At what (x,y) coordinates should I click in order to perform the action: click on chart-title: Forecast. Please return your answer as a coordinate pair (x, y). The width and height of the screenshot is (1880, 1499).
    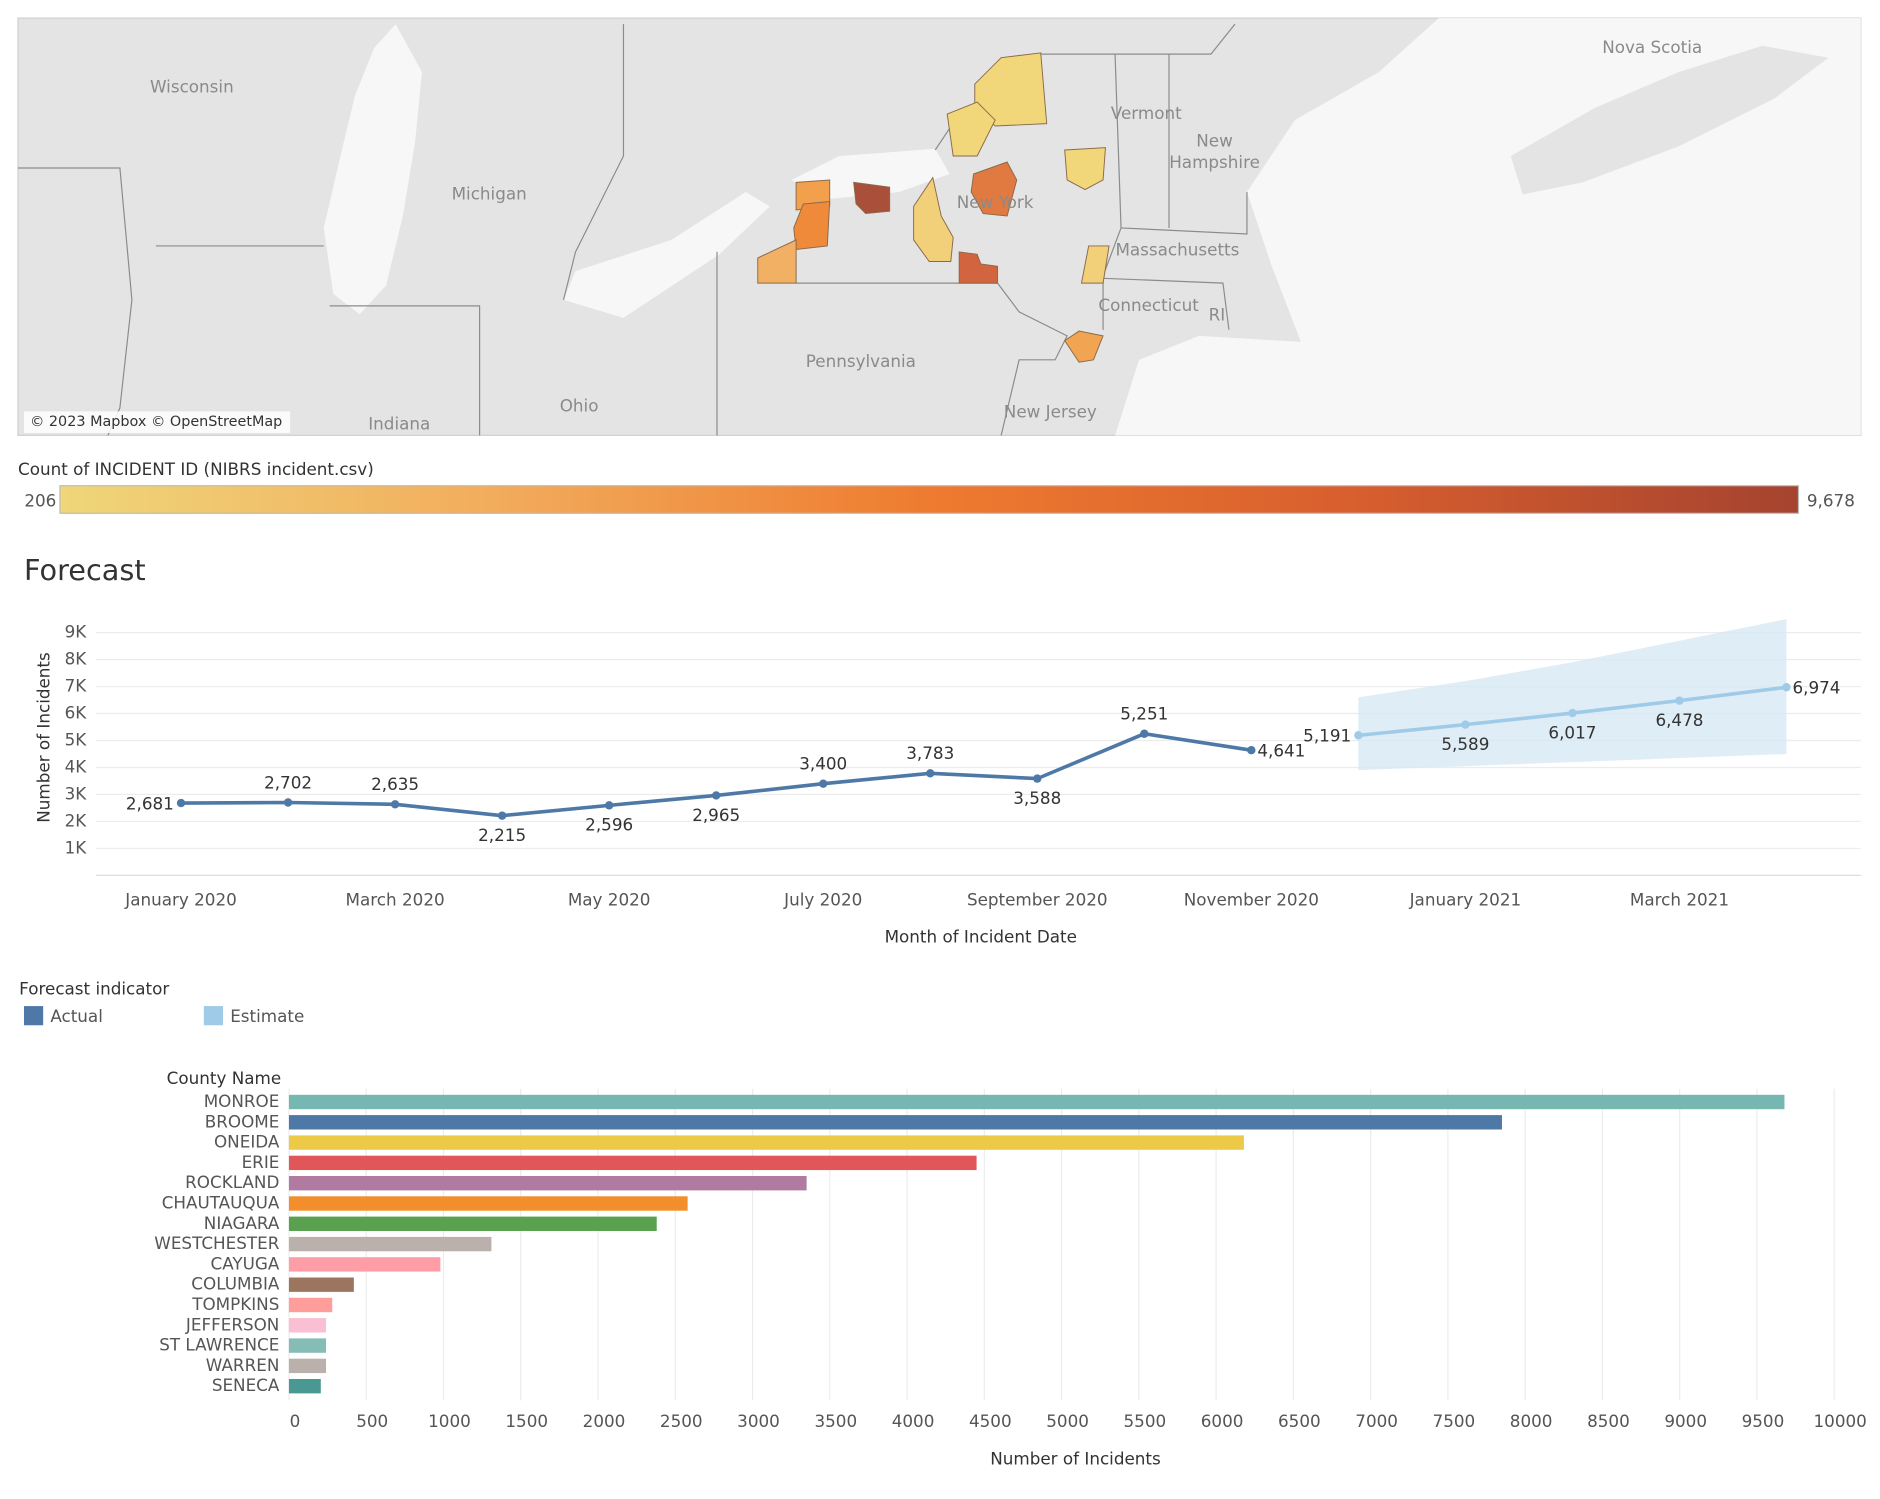
    Looking at the image, I should click on (85, 570).